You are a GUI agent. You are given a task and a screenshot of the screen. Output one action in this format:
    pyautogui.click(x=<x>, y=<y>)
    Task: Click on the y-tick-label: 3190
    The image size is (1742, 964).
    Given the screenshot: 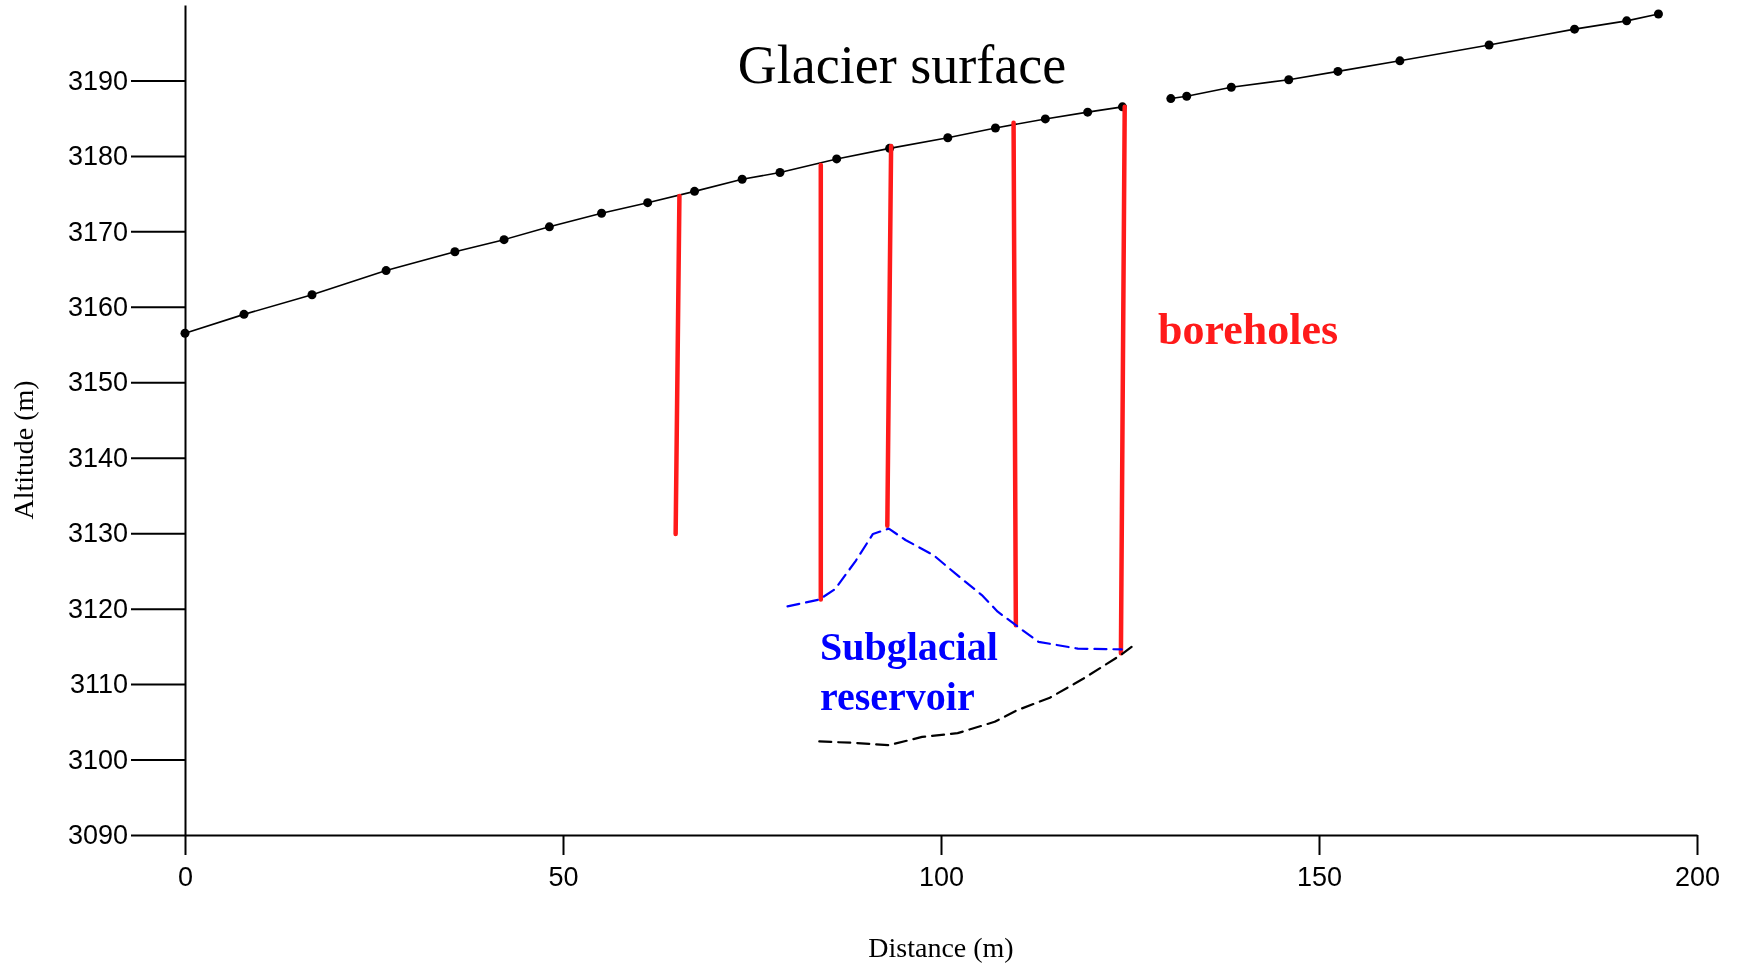 What is the action you would take?
    pyautogui.click(x=97, y=80)
    